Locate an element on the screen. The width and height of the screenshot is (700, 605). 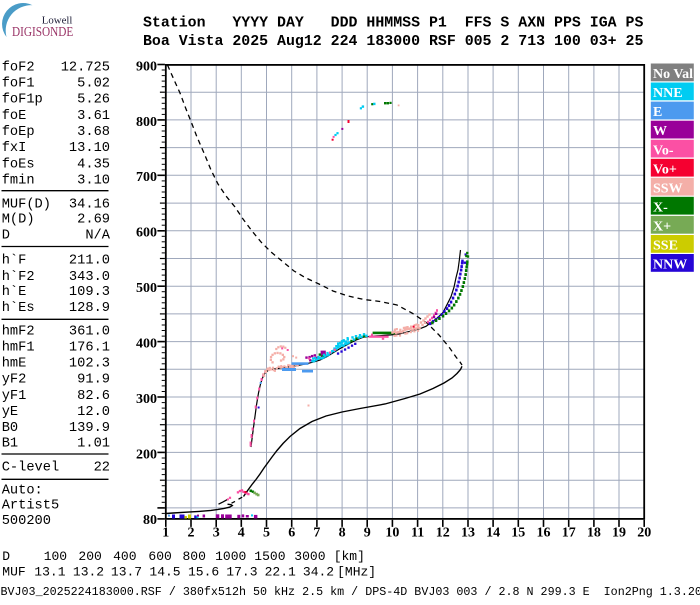
svg-text: 3000 is located at coordinates (309, 556).